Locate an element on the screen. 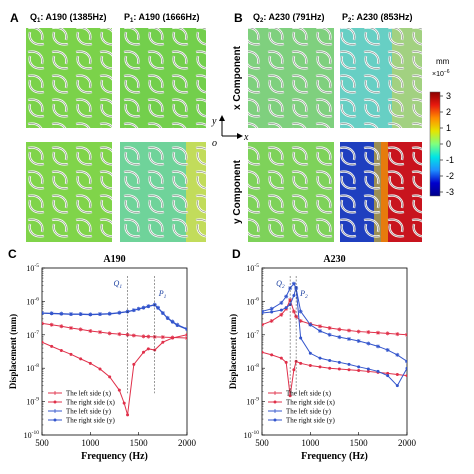 The width and height of the screenshot is (474, 474). axis-glyph-y: y is located at coordinates (214, 121).